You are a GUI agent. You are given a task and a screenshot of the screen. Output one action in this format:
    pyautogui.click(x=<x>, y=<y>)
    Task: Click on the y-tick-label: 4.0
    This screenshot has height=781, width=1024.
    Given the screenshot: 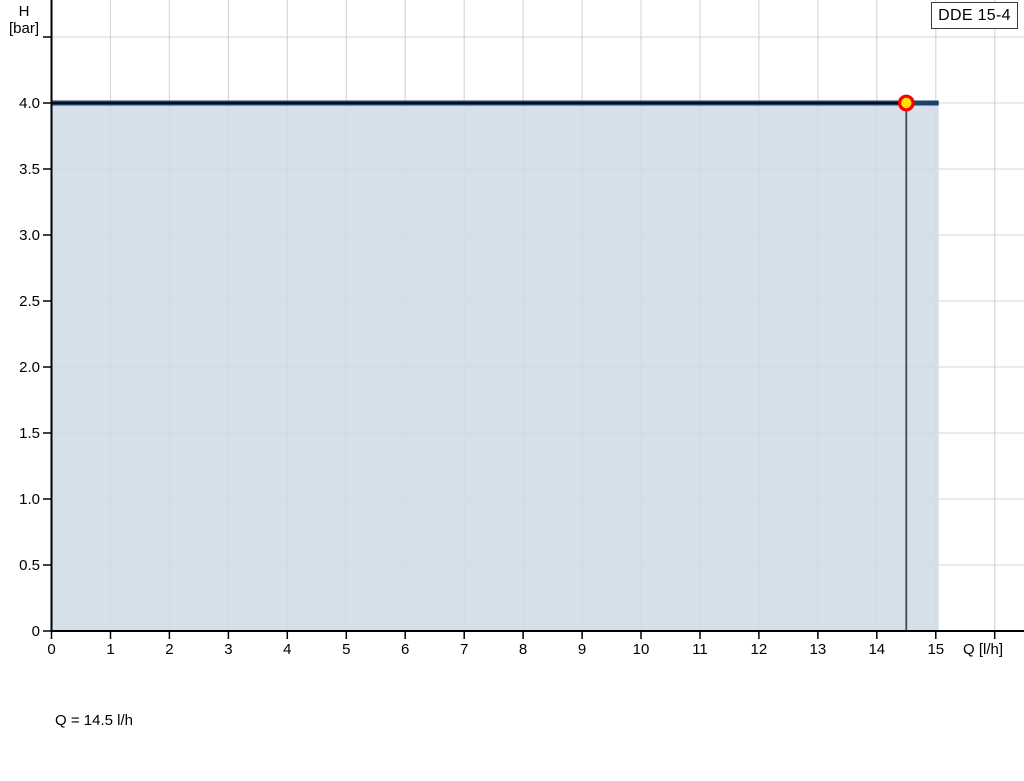 What is the action you would take?
    pyautogui.click(x=29, y=103)
    